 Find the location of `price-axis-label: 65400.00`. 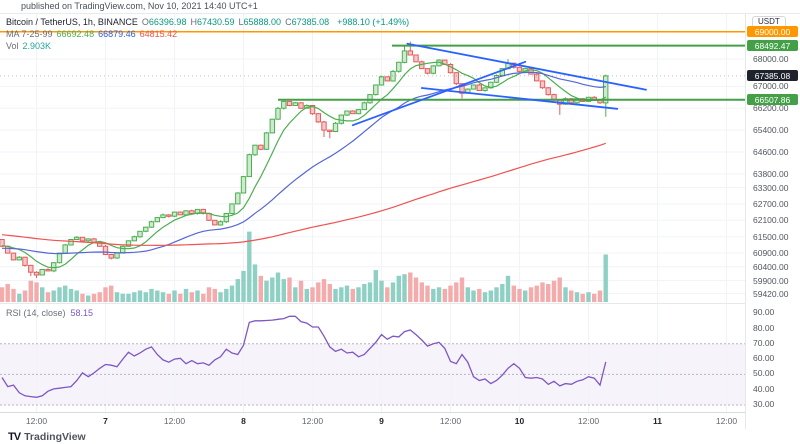

price-axis-label: 65400.00 is located at coordinates (771, 130).